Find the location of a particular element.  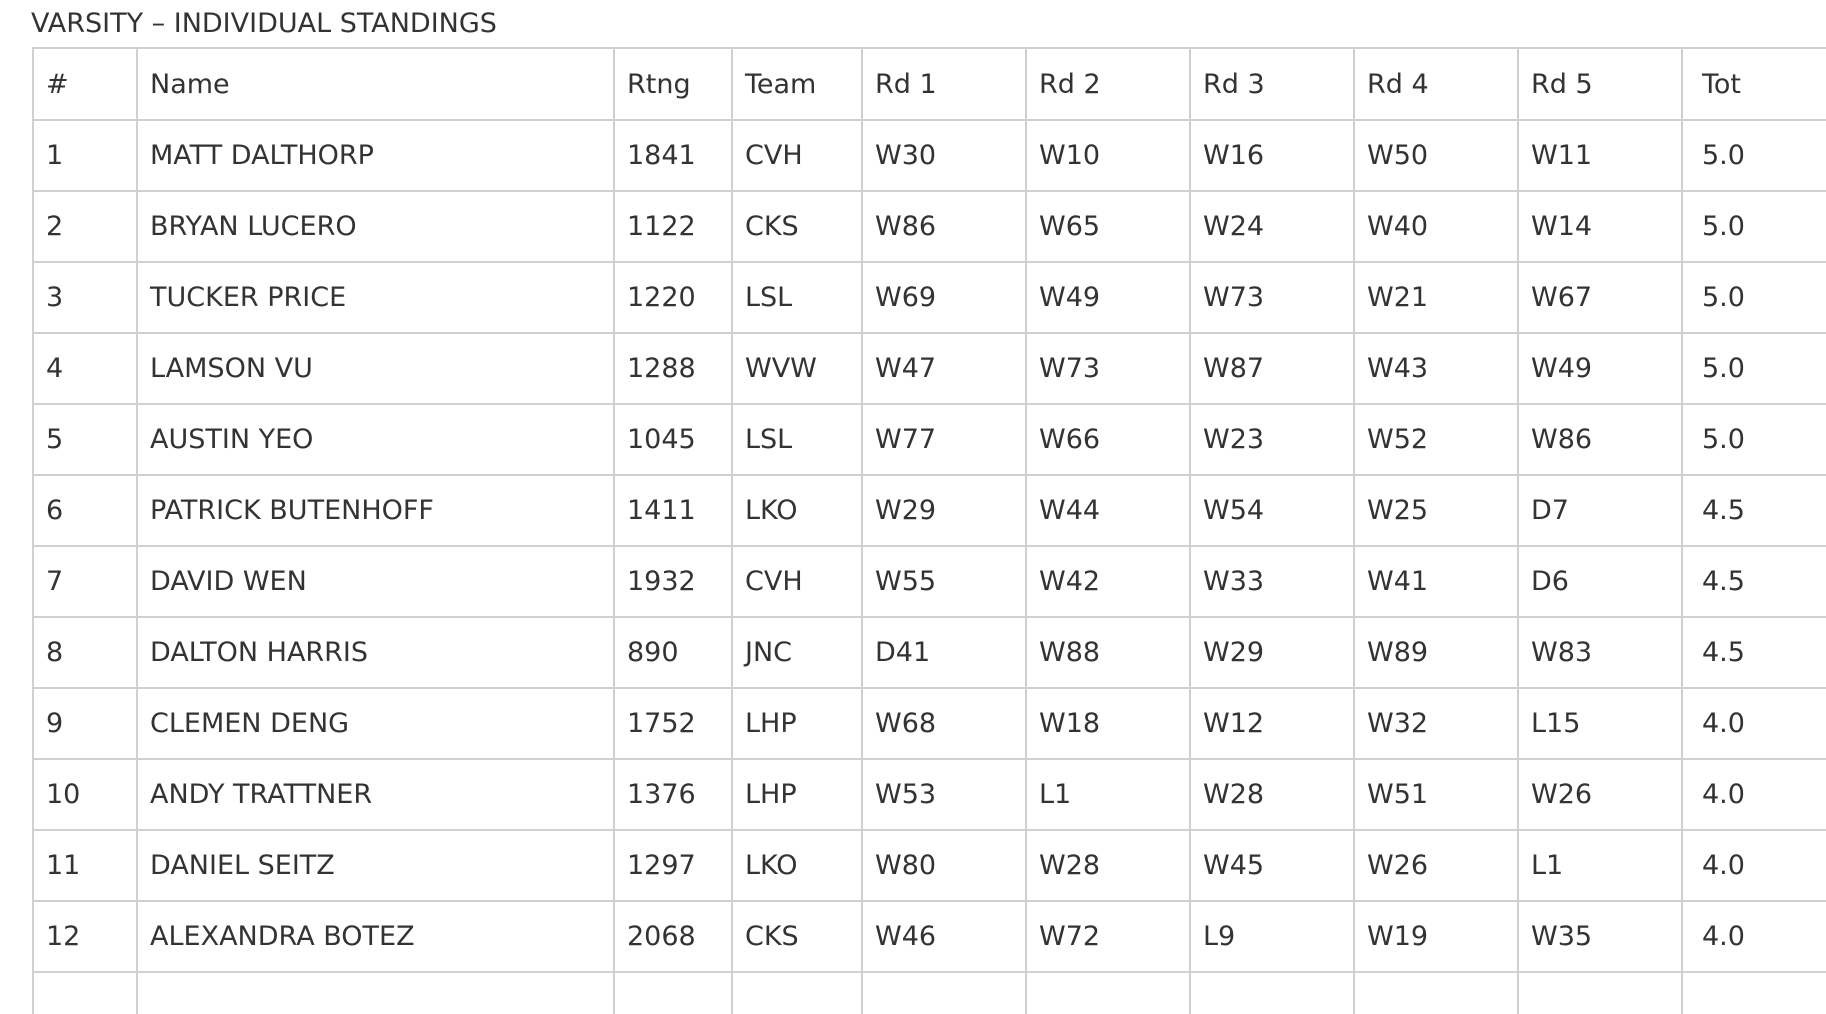

cell-rating: 1297 is located at coordinates (673, 865).